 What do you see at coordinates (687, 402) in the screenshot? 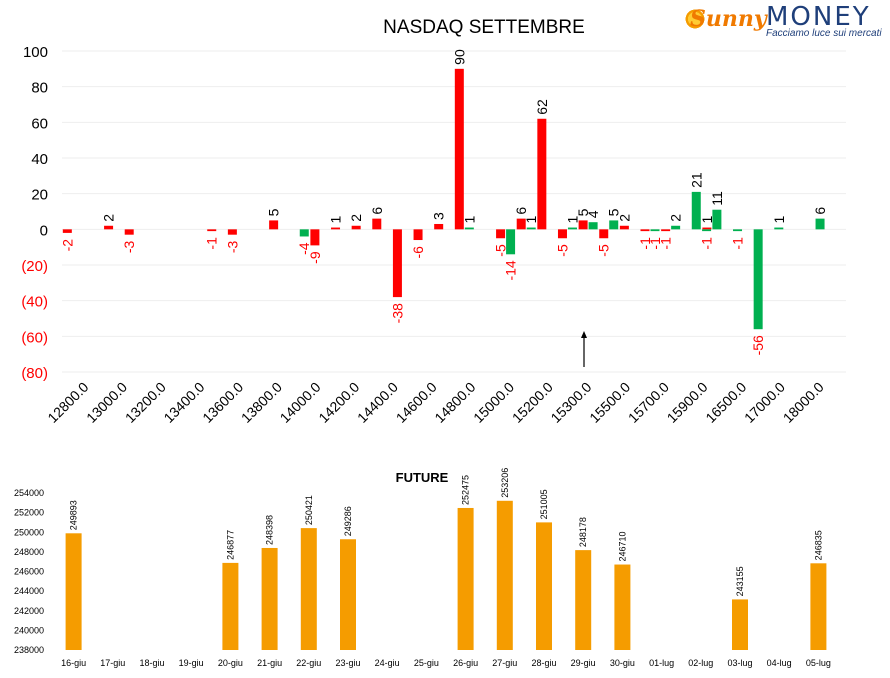
I see `x-tick-label: 15900.0` at bounding box center [687, 402].